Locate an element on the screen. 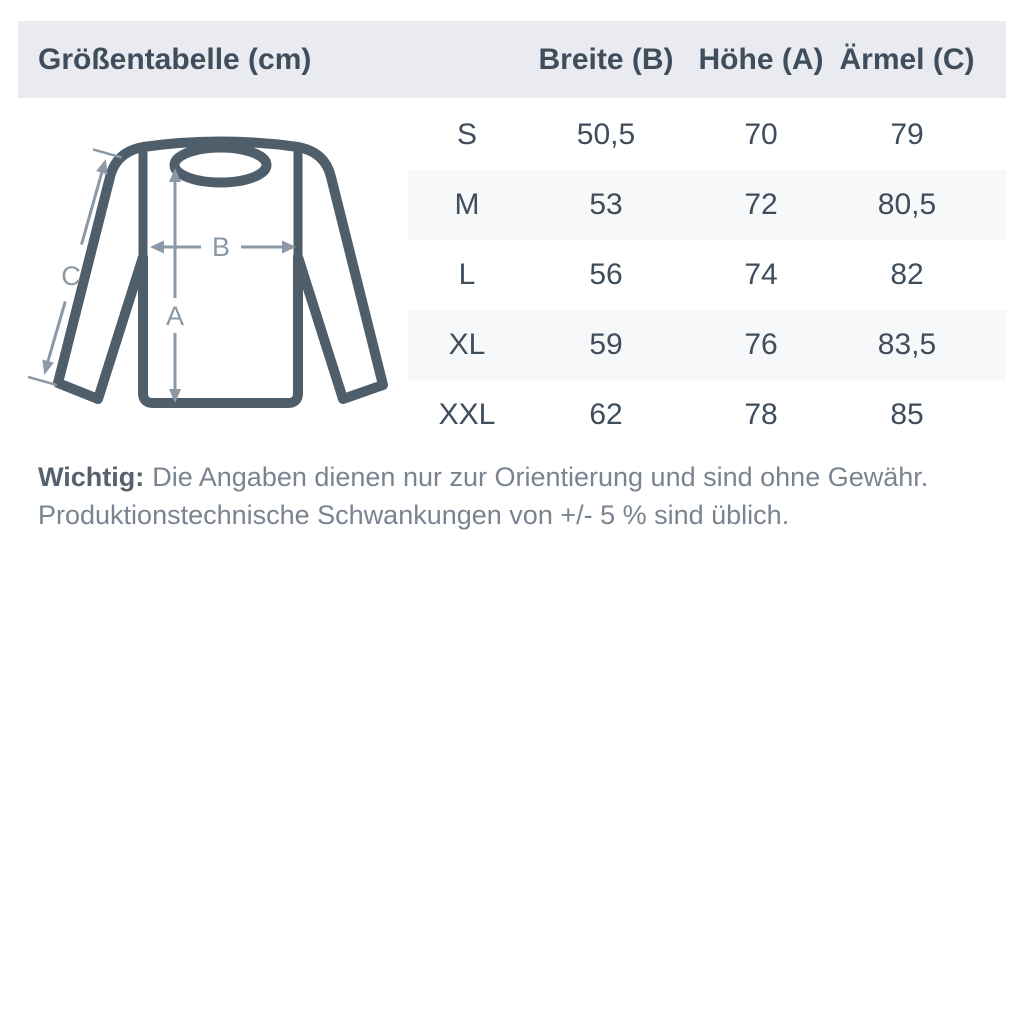 This screenshot has width=1024, height=1024. sweater-measurement-diagram: A B C is located at coordinates (207, 272).